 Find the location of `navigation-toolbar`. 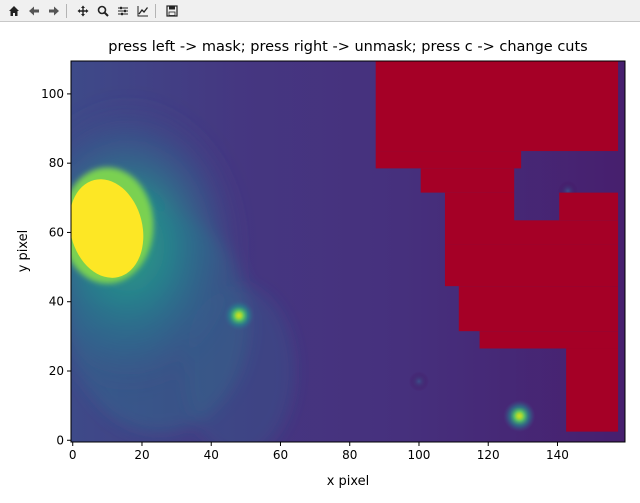

navigation-toolbar is located at coordinates (320, 11).